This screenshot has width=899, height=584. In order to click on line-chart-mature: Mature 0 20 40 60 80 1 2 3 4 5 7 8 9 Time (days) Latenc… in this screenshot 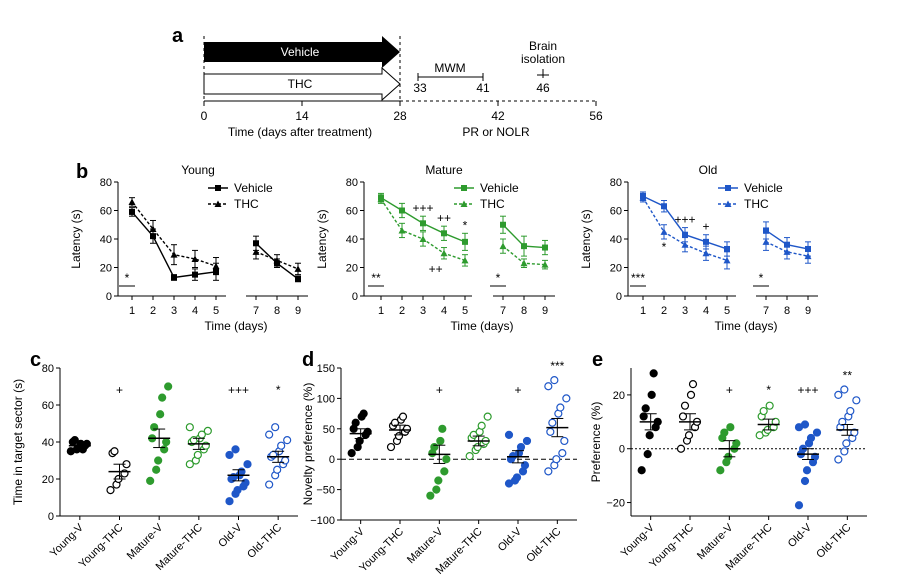, I will do `click(435, 248)`.